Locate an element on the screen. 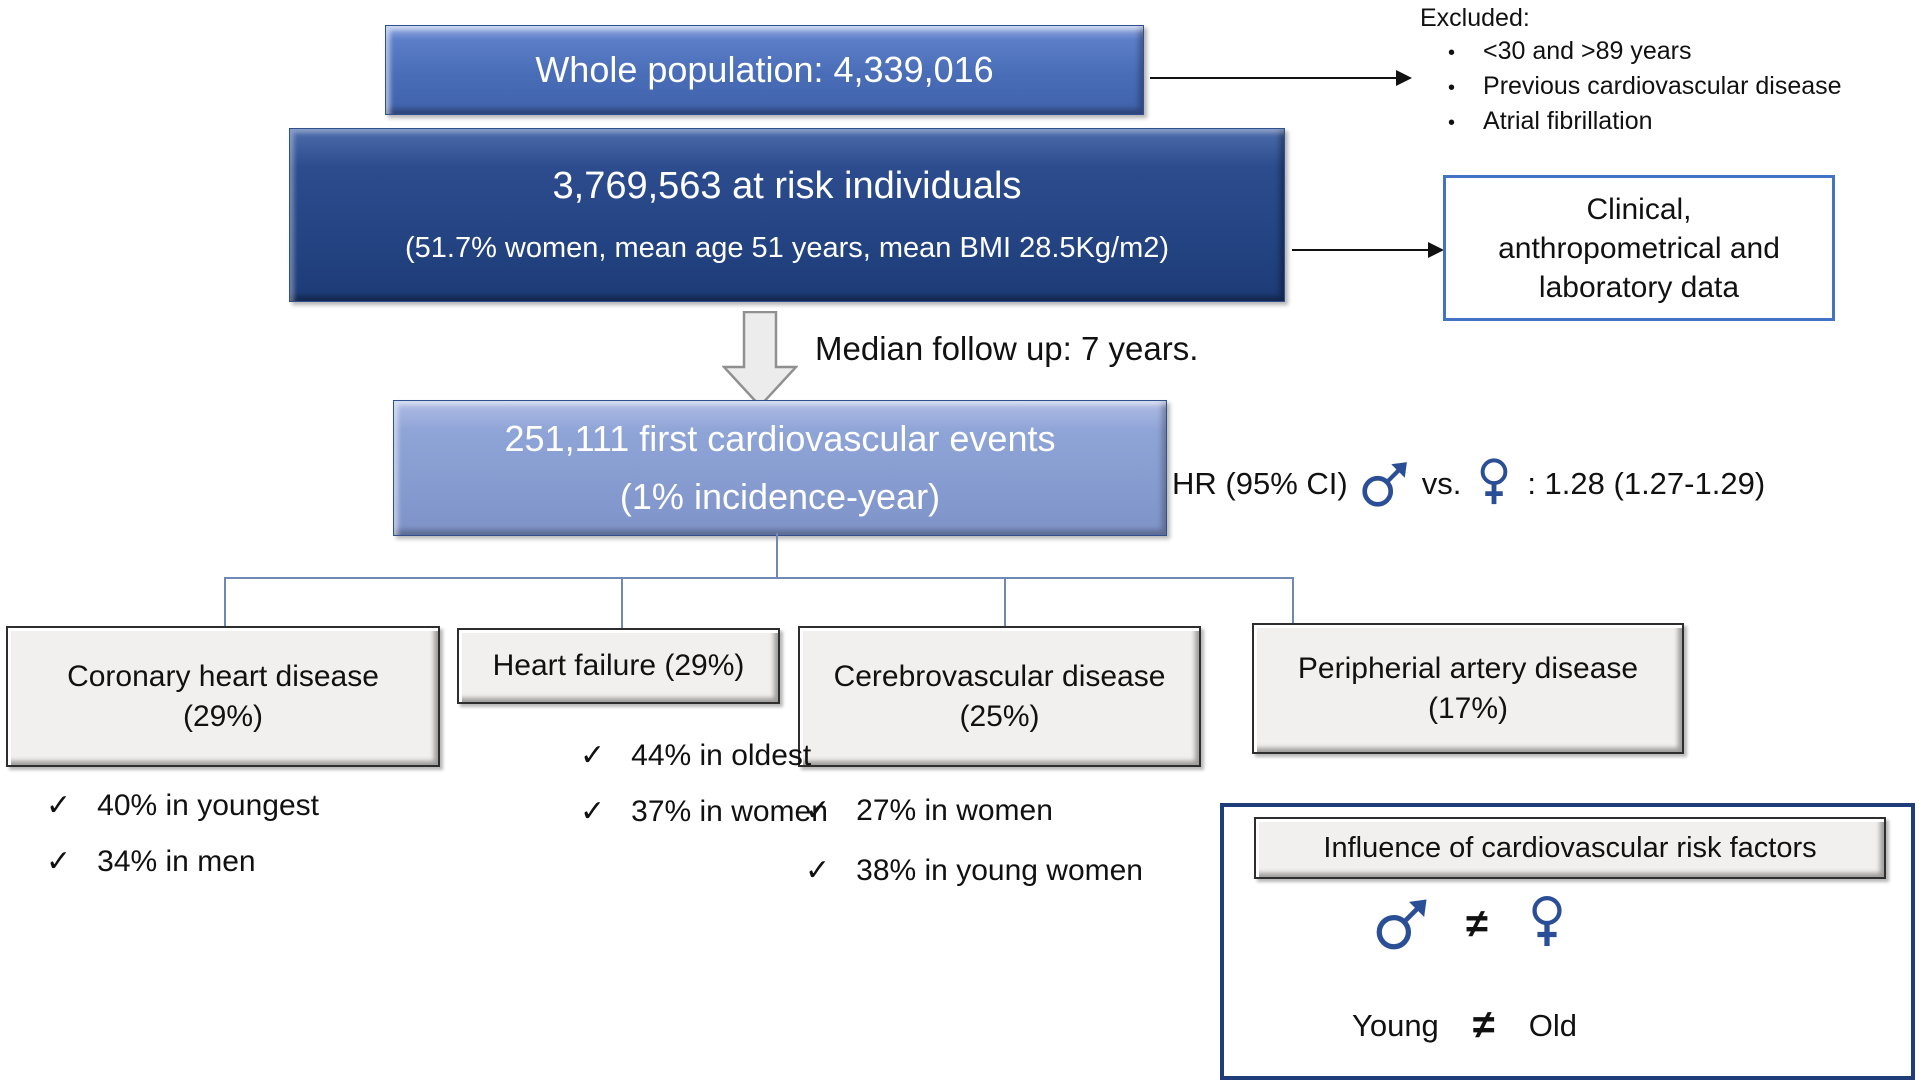 This screenshot has width=1925, height=1084. outcome-title: Coronary heart disease is located at coordinates (223, 676).